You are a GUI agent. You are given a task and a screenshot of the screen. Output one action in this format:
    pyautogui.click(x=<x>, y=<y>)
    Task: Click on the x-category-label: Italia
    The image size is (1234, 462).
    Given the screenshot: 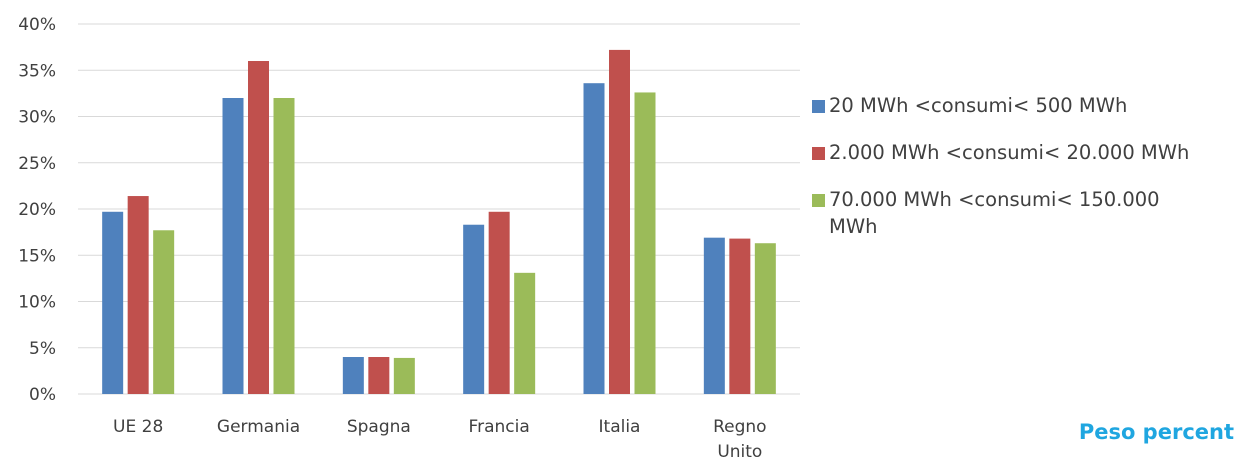 What is the action you would take?
    pyautogui.click(x=620, y=427)
    